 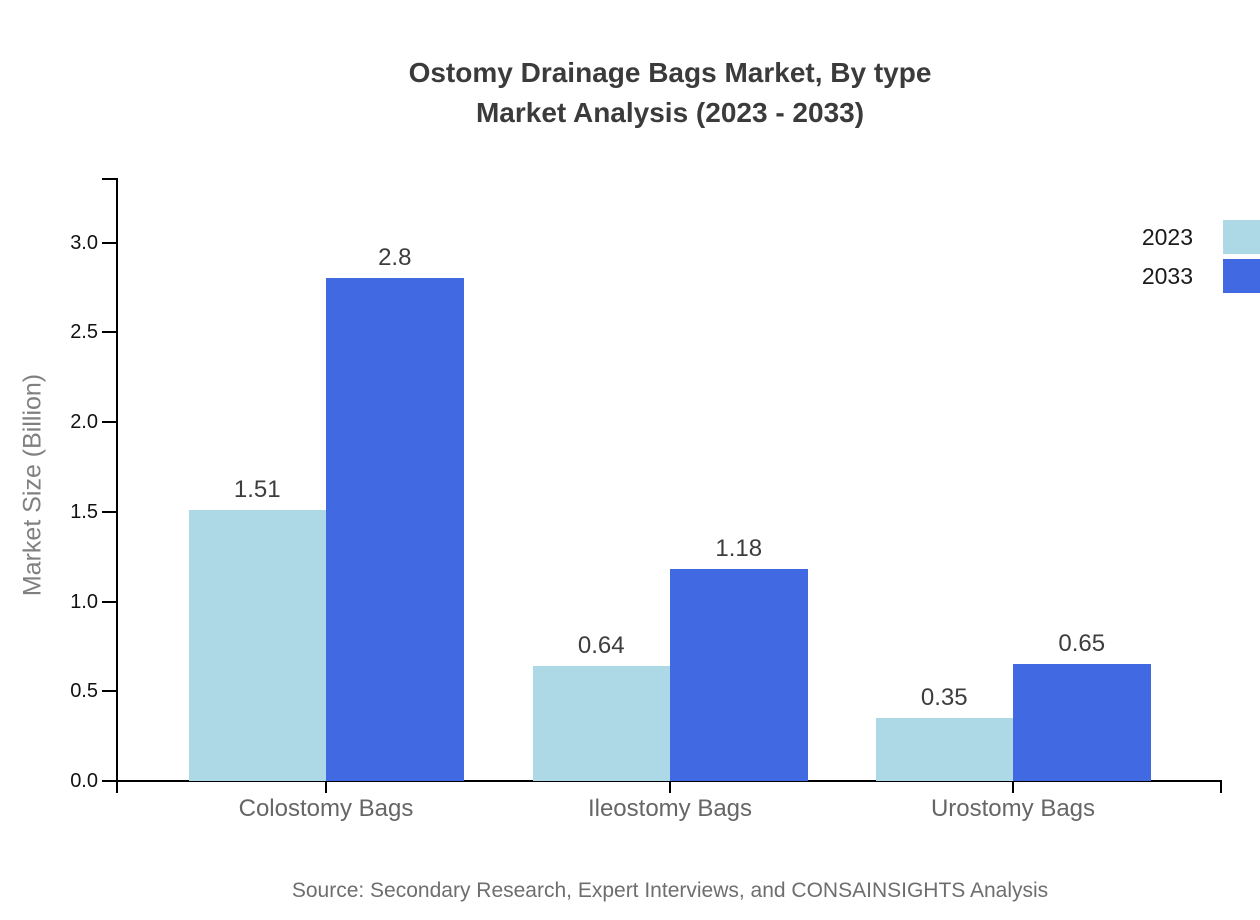 What do you see at coordinates (109, 242) in the screenshot?
I see `y-tick-3.0` at bounding box center [109, 242].